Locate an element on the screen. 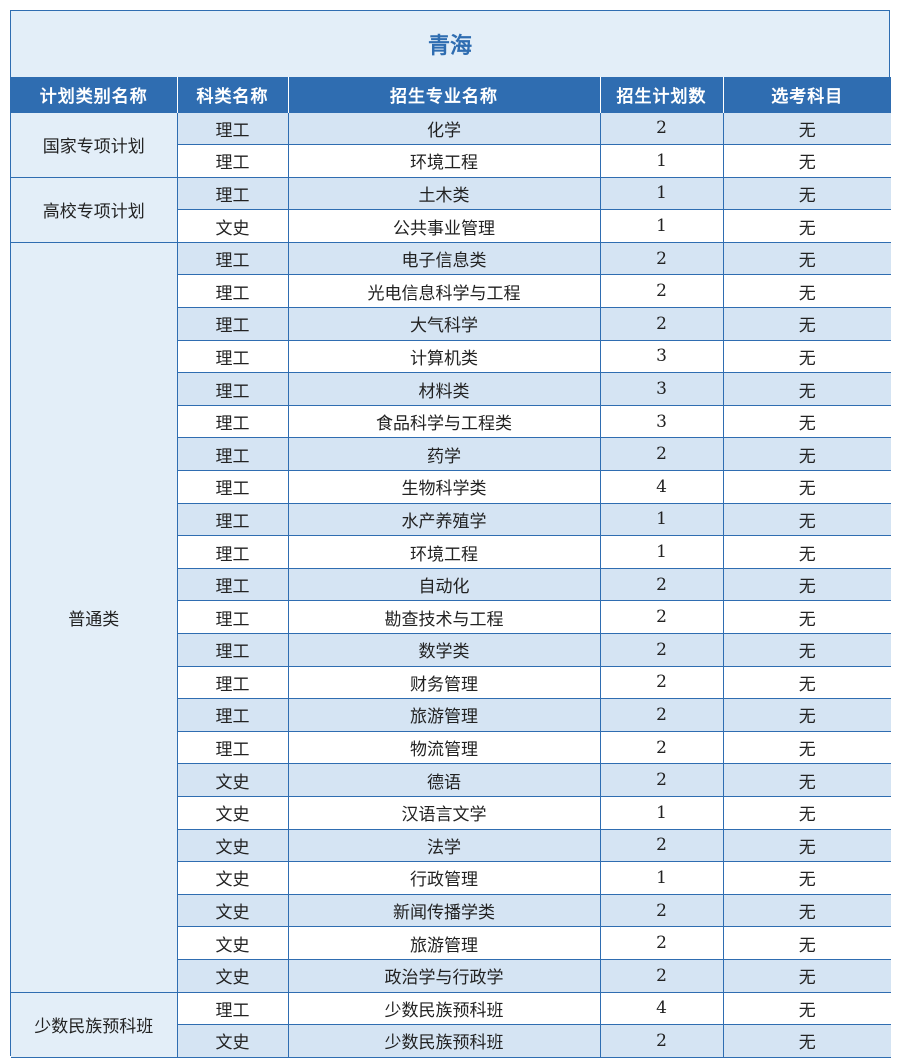 The image size is (900, 1062). header-subject-type: 科类名称 is located at coordinates (232, 94).